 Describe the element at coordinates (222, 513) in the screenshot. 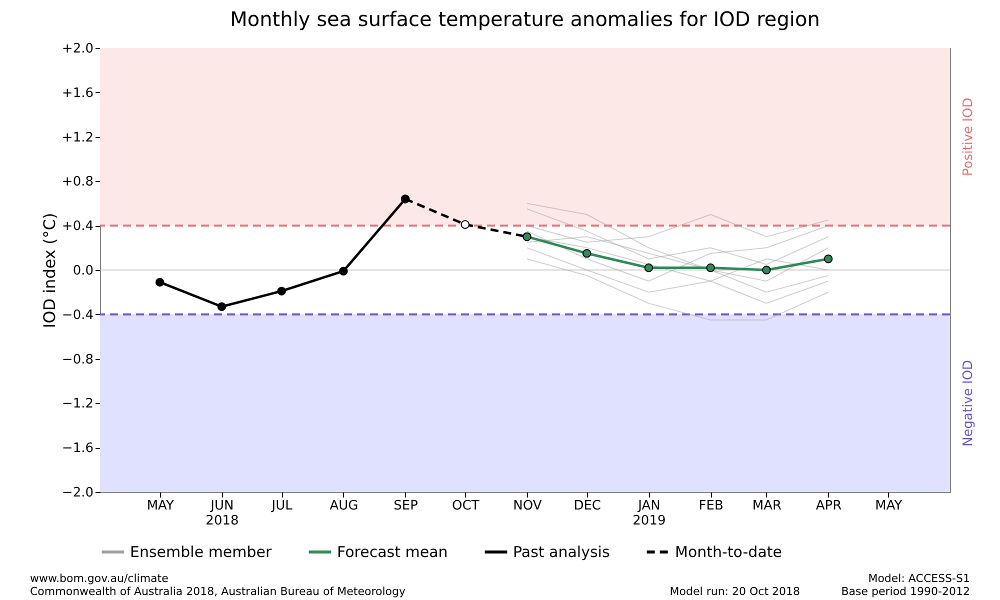

I see `x-tick-label: JUN 2018` at that location.